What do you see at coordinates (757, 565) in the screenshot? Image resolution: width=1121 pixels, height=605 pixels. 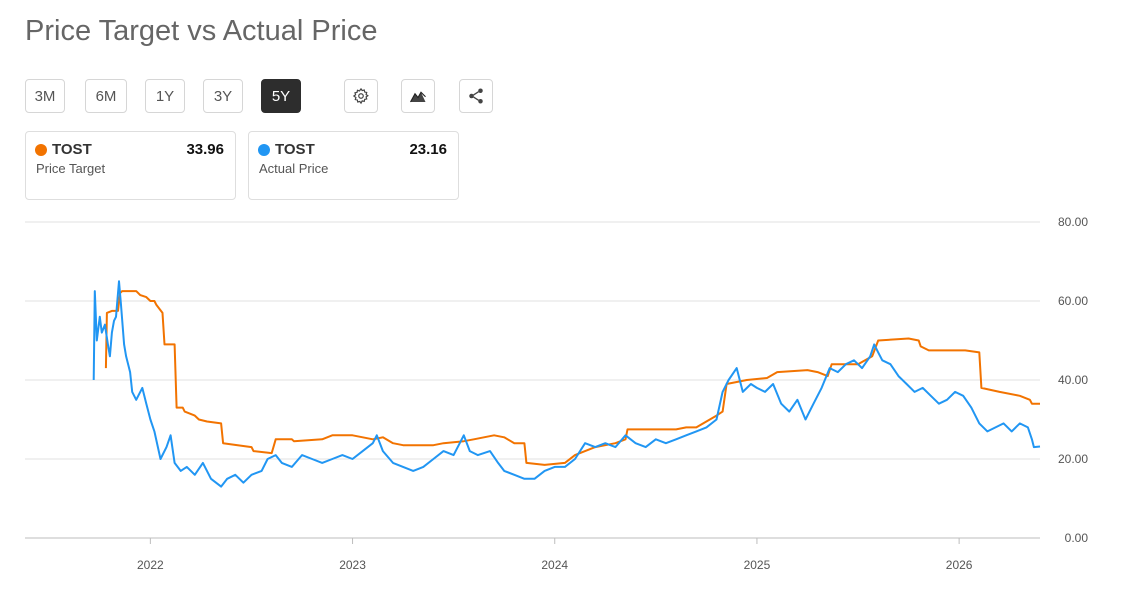 I see `x-tick-label: 2025` at bounding box center [757, 565].